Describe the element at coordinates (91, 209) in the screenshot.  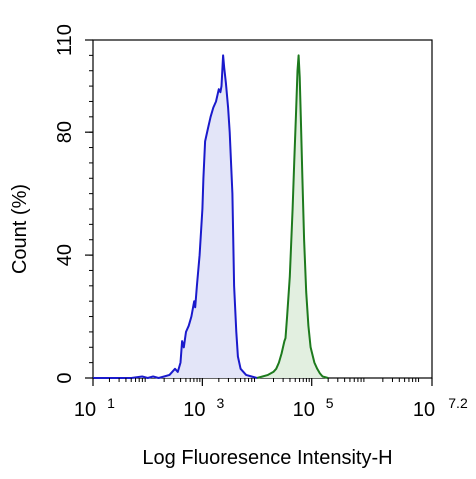
I see `y-minor-ticks` at that location.